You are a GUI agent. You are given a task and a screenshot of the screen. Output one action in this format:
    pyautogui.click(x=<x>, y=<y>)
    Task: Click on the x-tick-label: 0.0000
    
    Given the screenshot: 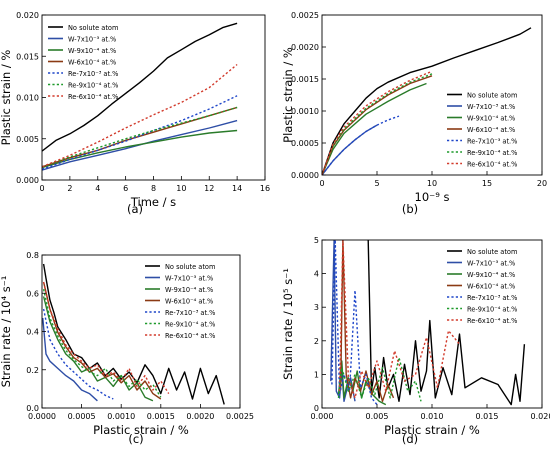 What is the action you would take?
    pyautogui.click(x=42, y=416)
    